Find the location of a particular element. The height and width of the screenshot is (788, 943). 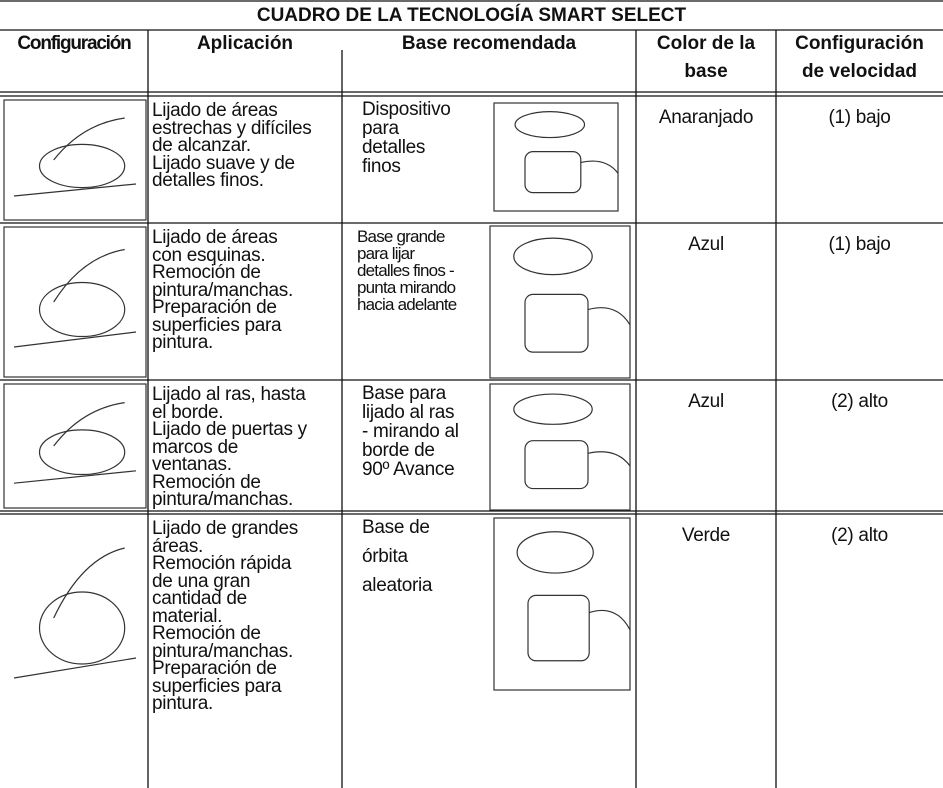

application-text: marcos de is located at coordinates (195, 447).